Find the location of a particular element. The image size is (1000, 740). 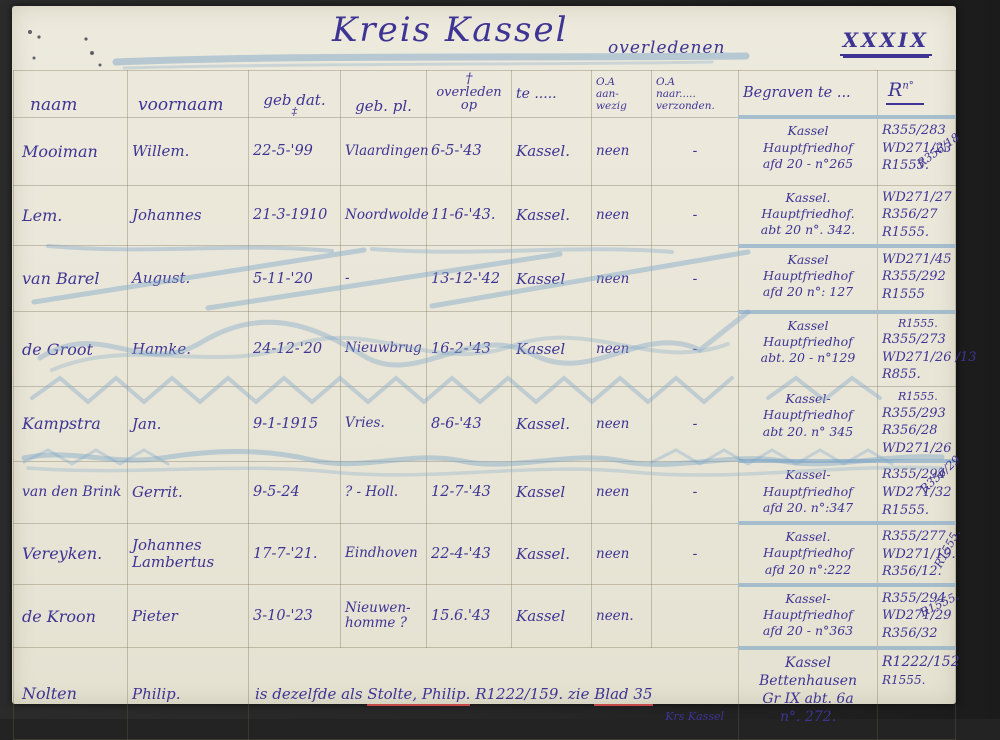

col-header-overleden-op: † overleden op is located at coordinates (469, 94).